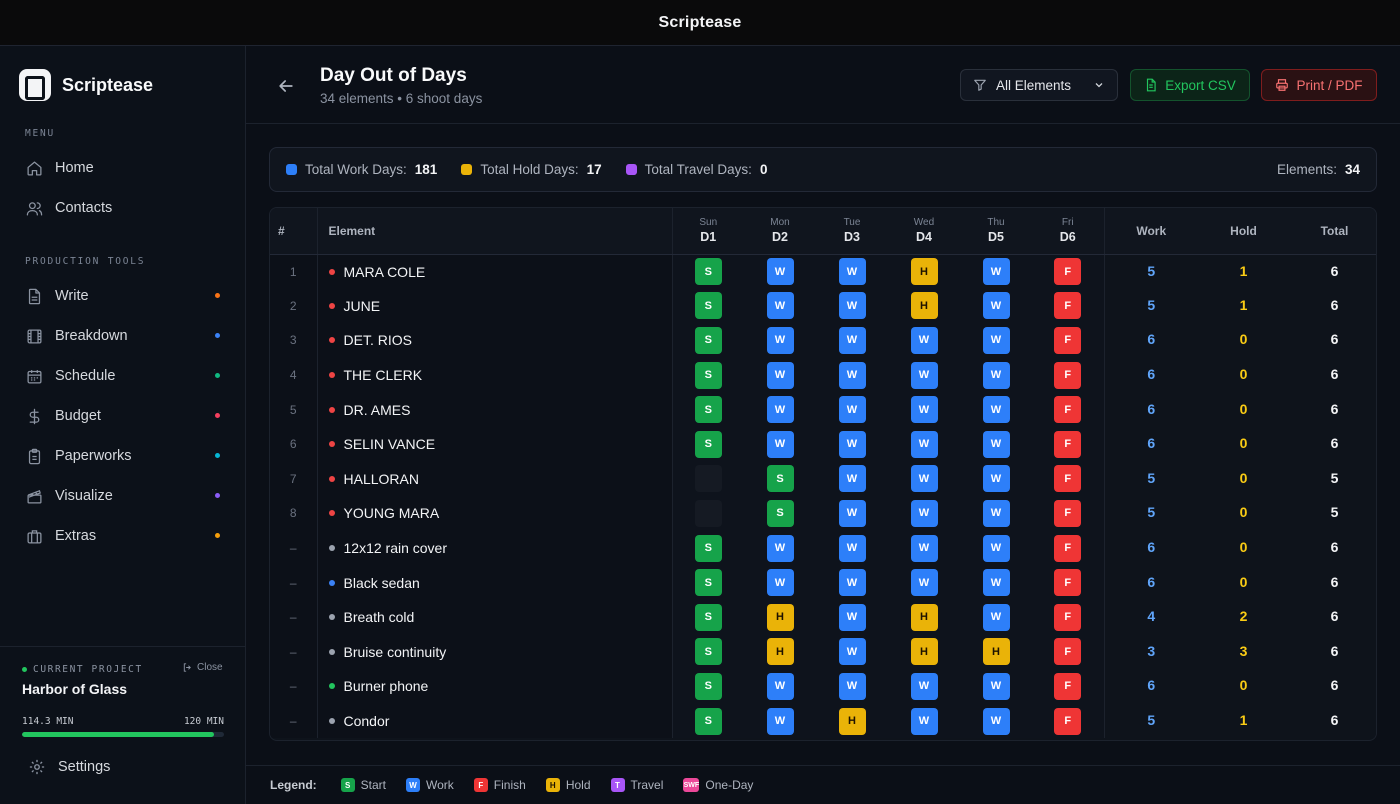 The width and height of the screenshot is (1400, 804). I want to click on element-cell: 12x12 rain cover, so click(495, 548).